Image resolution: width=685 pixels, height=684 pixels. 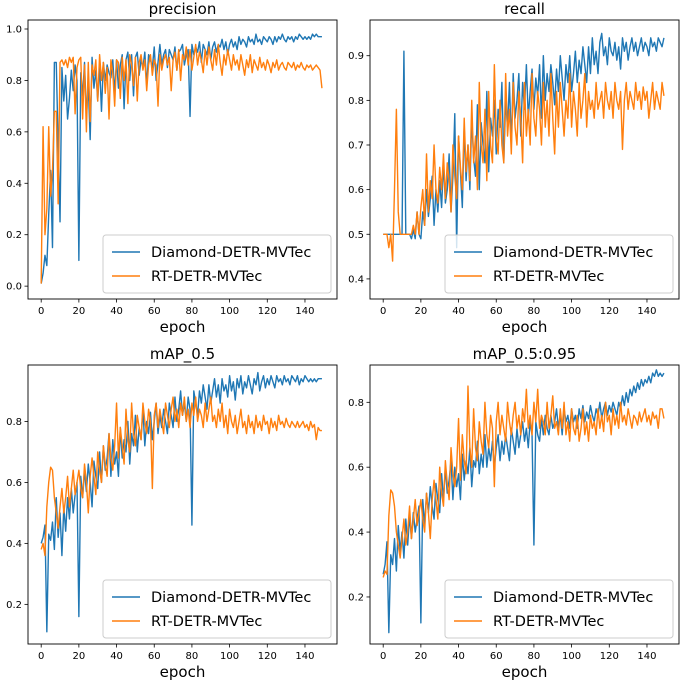 What do you see at coordinates (183, 9) in the screenshot?
I see `chart-title: precision` at bounding box center [183, 9].